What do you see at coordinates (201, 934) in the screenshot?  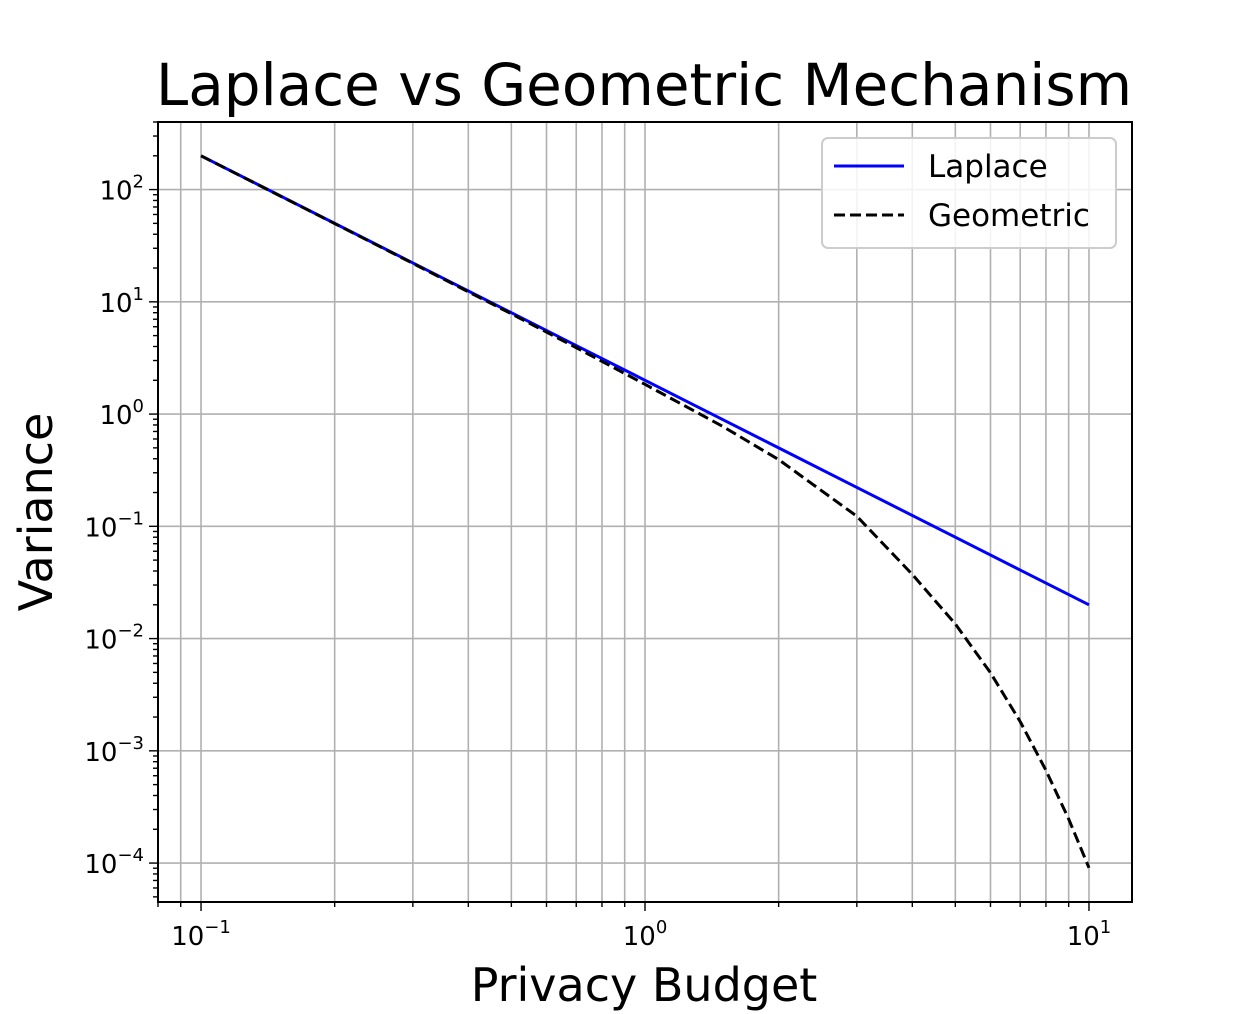 I see `x-tick-label: 10⁻¹` at bounding box center [201, 934].